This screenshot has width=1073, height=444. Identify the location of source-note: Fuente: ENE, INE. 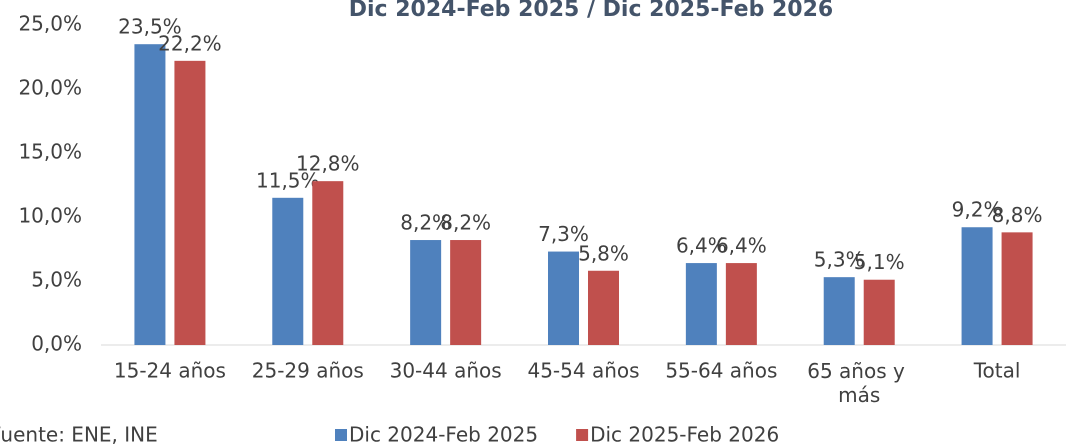
(79, 433).